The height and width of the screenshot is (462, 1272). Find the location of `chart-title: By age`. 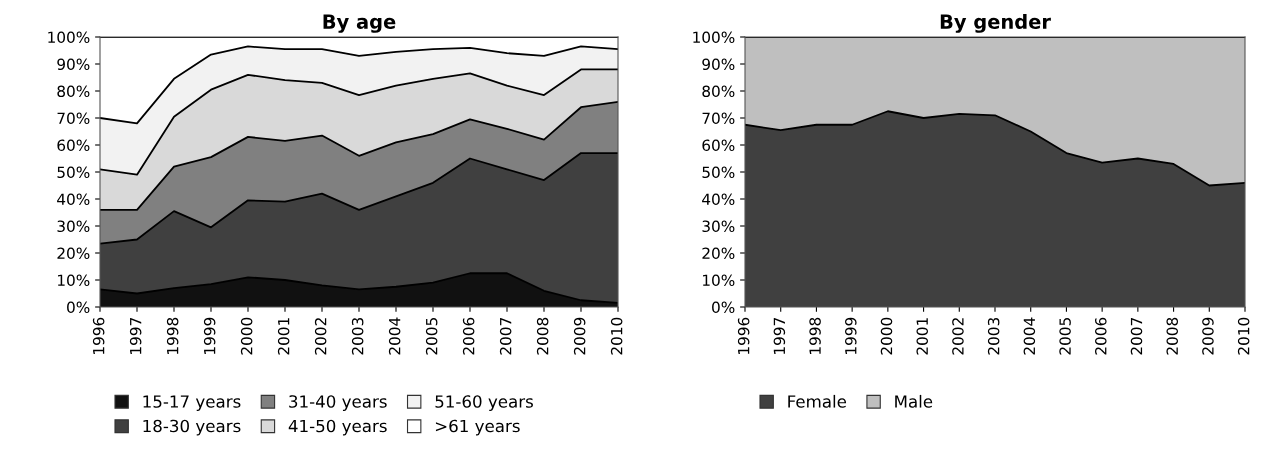

chart-title: By age is located at coordinates (359, 23).